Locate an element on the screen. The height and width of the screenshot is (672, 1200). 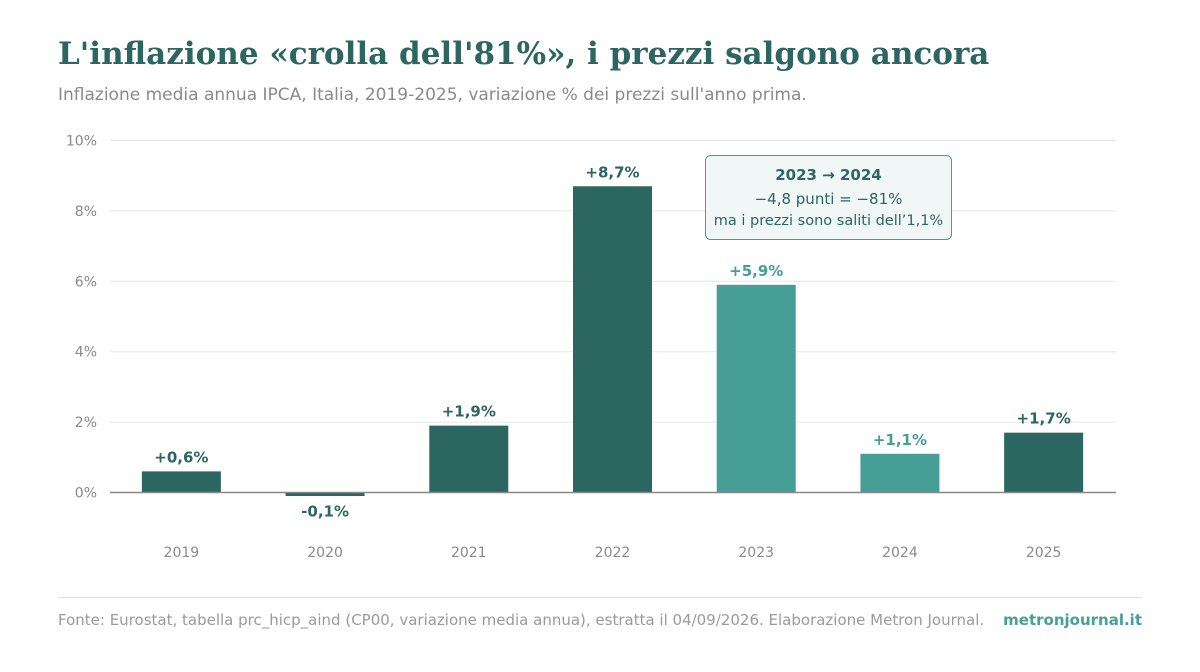
value-label: +8,7% is located at coordinates (612, 172).